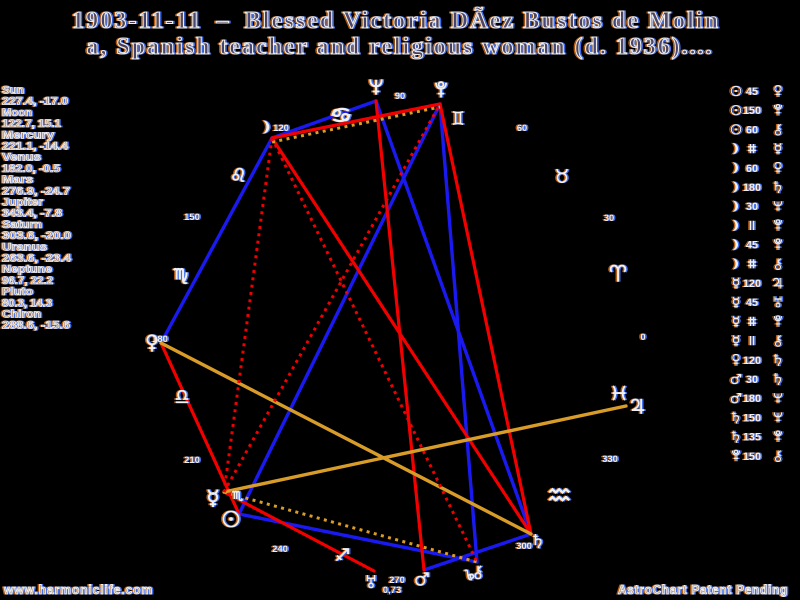 This screenshot has width=800, height=600. I want to click on svg-text: Jupiter, so click(23, 203).